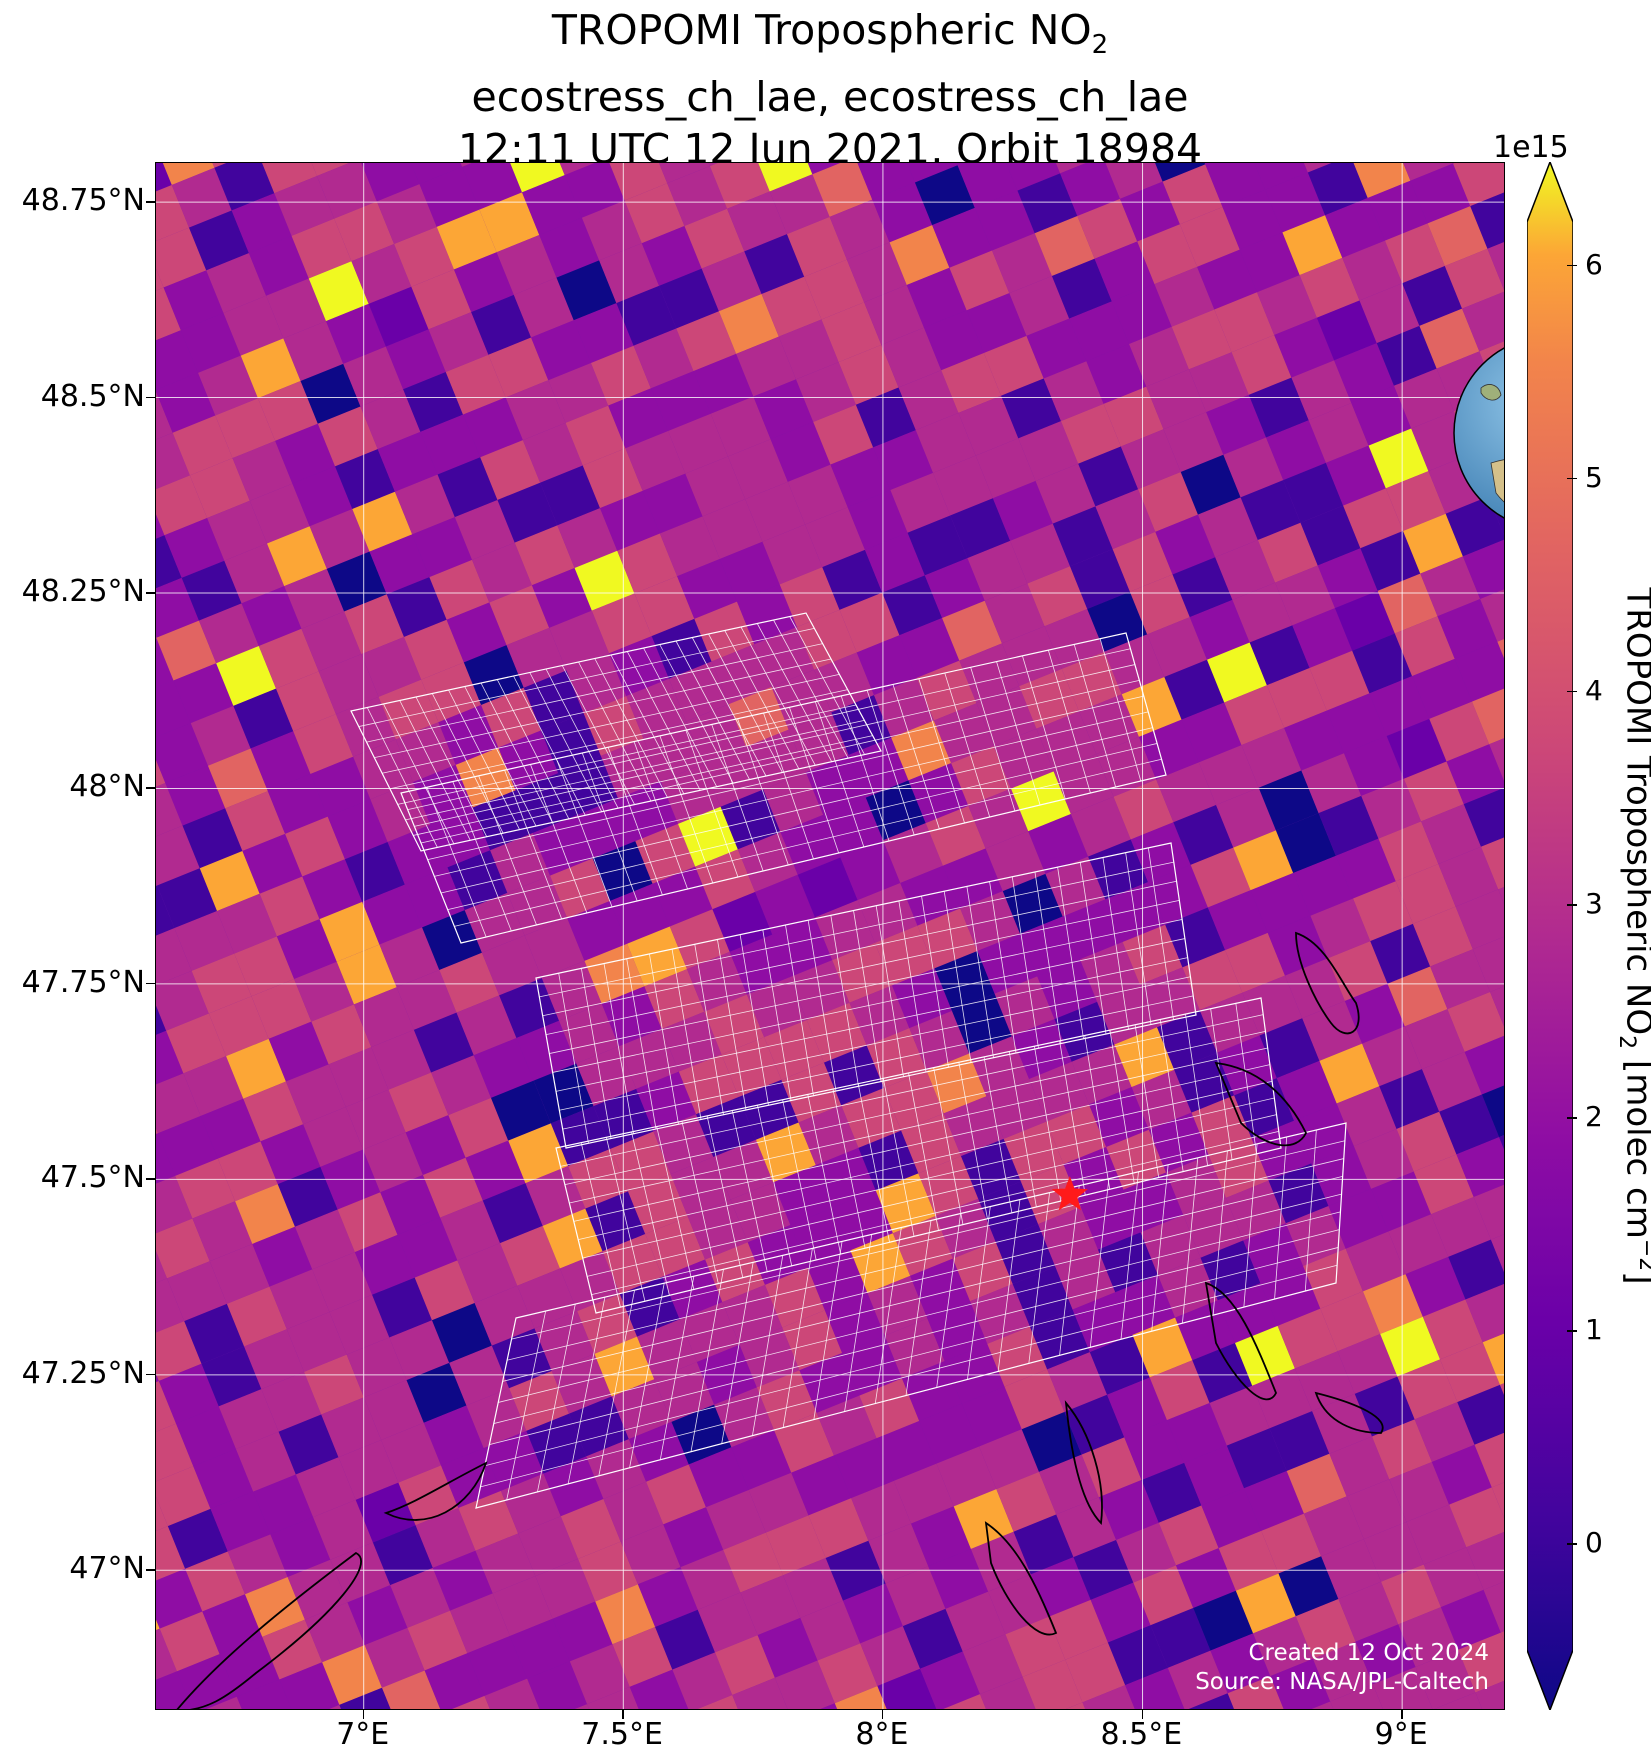 The height and width of the screenshot is (1752, 1651). What do you see at coordinates (1594, 477) in the screenshot?
I see `colorbar-tick-label: 5` at bounding box center [1594, 477].